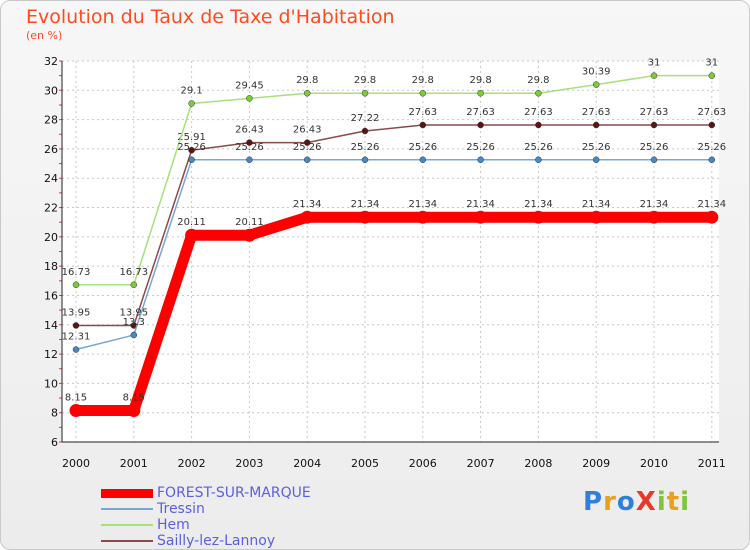 The height and width of the screenshot is (550, 750). Describe the element at coordinates (481, 463) in the screenshot. I see `x-tick-label: 2007` at that location.